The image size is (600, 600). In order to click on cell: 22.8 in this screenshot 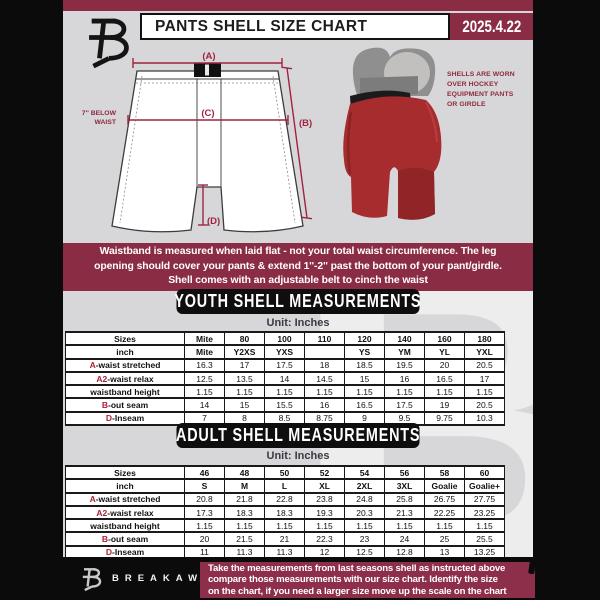, I will do `click(284, 499)`.